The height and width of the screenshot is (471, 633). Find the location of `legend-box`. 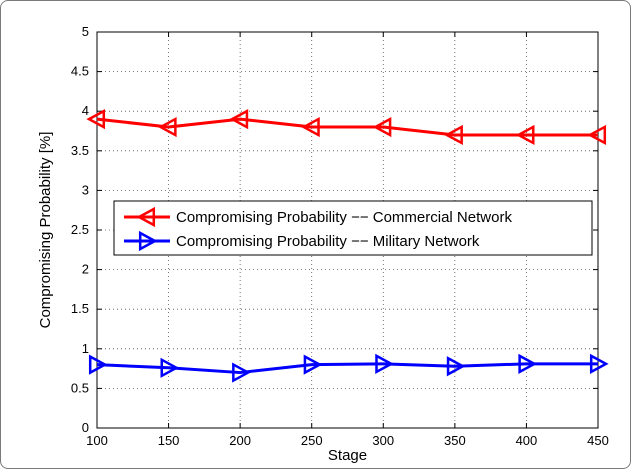

legend-box is located at coordinates (353, 228).